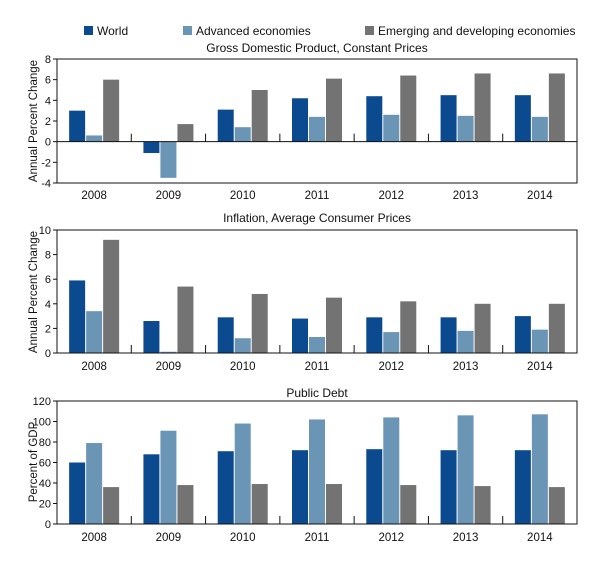  What do you see at coordinates (45, 231) in the screenshot?
I see `y-tick-label: 10` at bounding box center [45, 231].